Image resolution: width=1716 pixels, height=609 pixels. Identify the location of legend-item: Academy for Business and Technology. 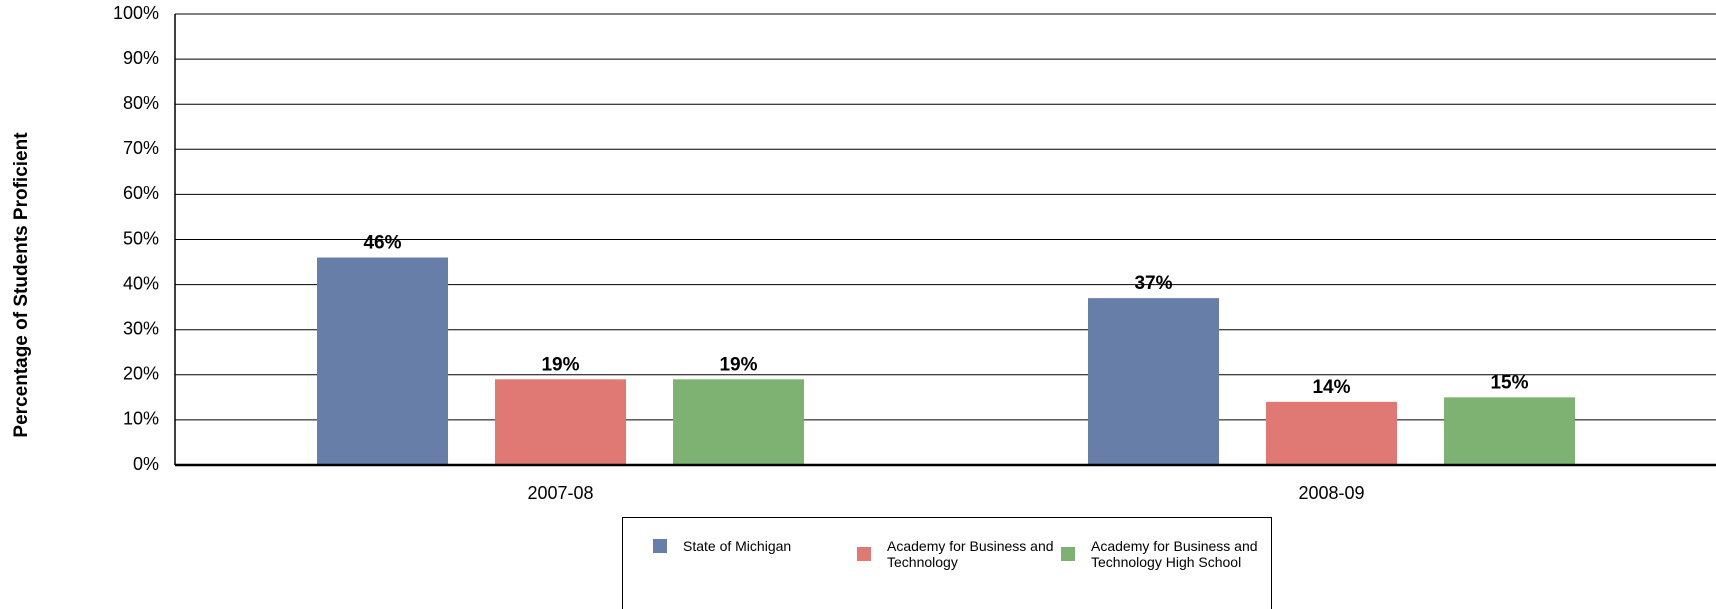
(957, 554).